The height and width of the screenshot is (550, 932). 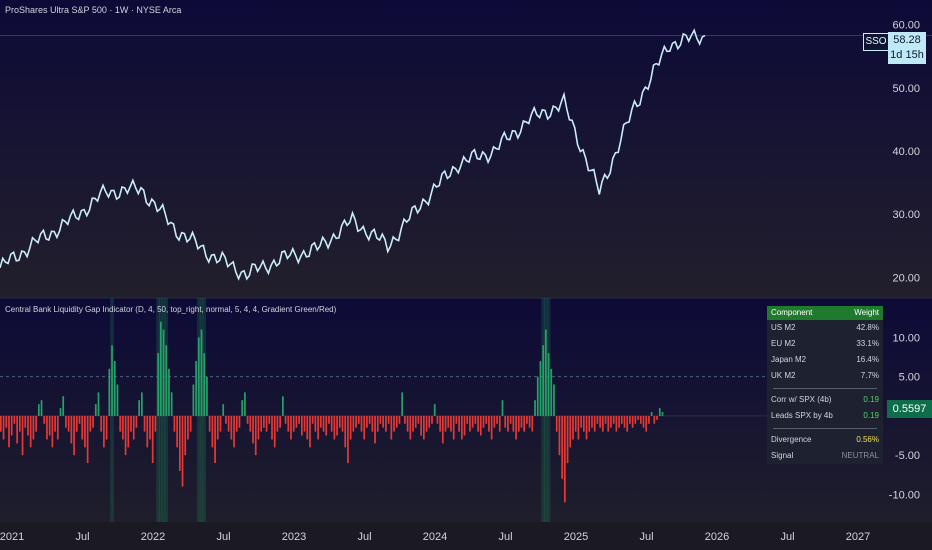 What do you see at coordinates (867, 327) in the screenshot?
I see `component-weight: 42.8%` at bounding box center [867, 327].